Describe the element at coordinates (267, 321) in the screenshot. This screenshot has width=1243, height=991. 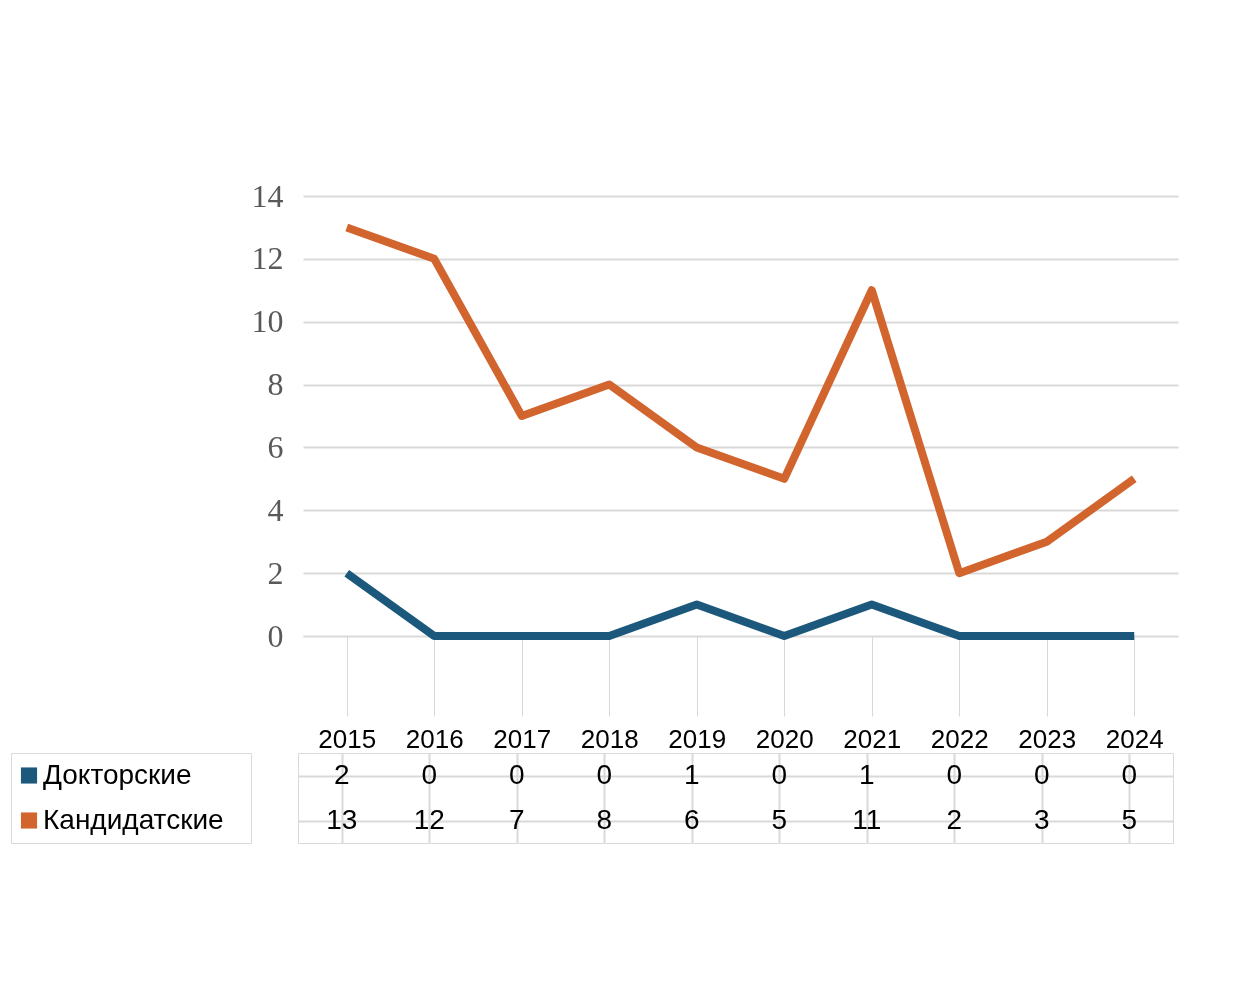
I see `y-tick-label: 10` at that location.